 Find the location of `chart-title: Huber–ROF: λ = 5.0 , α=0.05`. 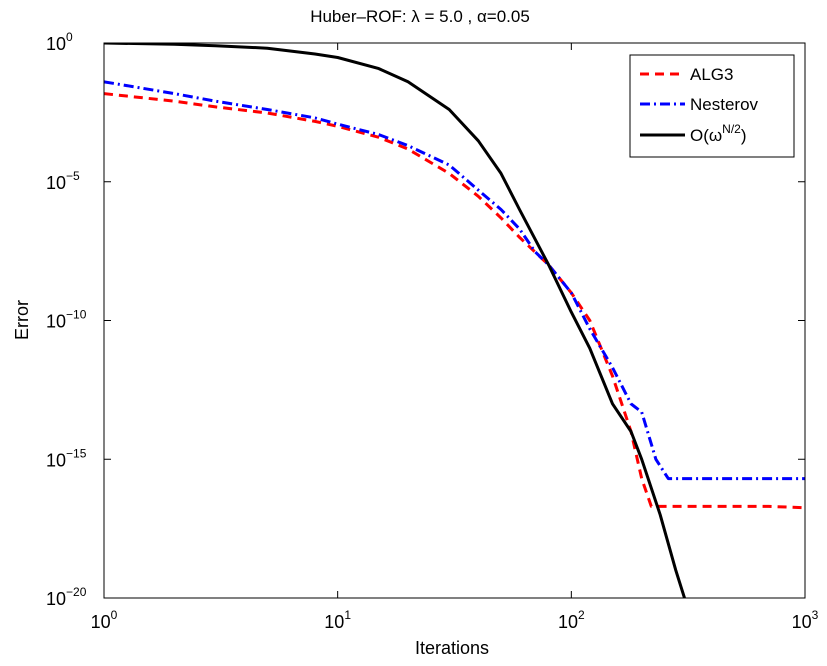

chart-title: Huber–ROF: λ = 5.0 , α=0.05 is located at coordinates (420, 16).